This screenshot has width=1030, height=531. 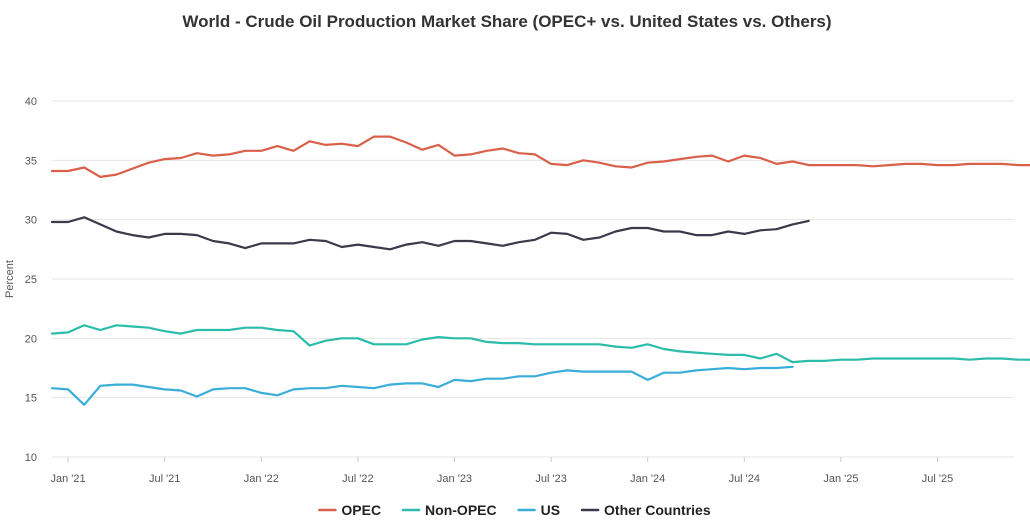 What do you see at coordinates (647, 479) in the screenshot?
I see `x-tick-label: Jan '24` at bounding box center [647, 479].